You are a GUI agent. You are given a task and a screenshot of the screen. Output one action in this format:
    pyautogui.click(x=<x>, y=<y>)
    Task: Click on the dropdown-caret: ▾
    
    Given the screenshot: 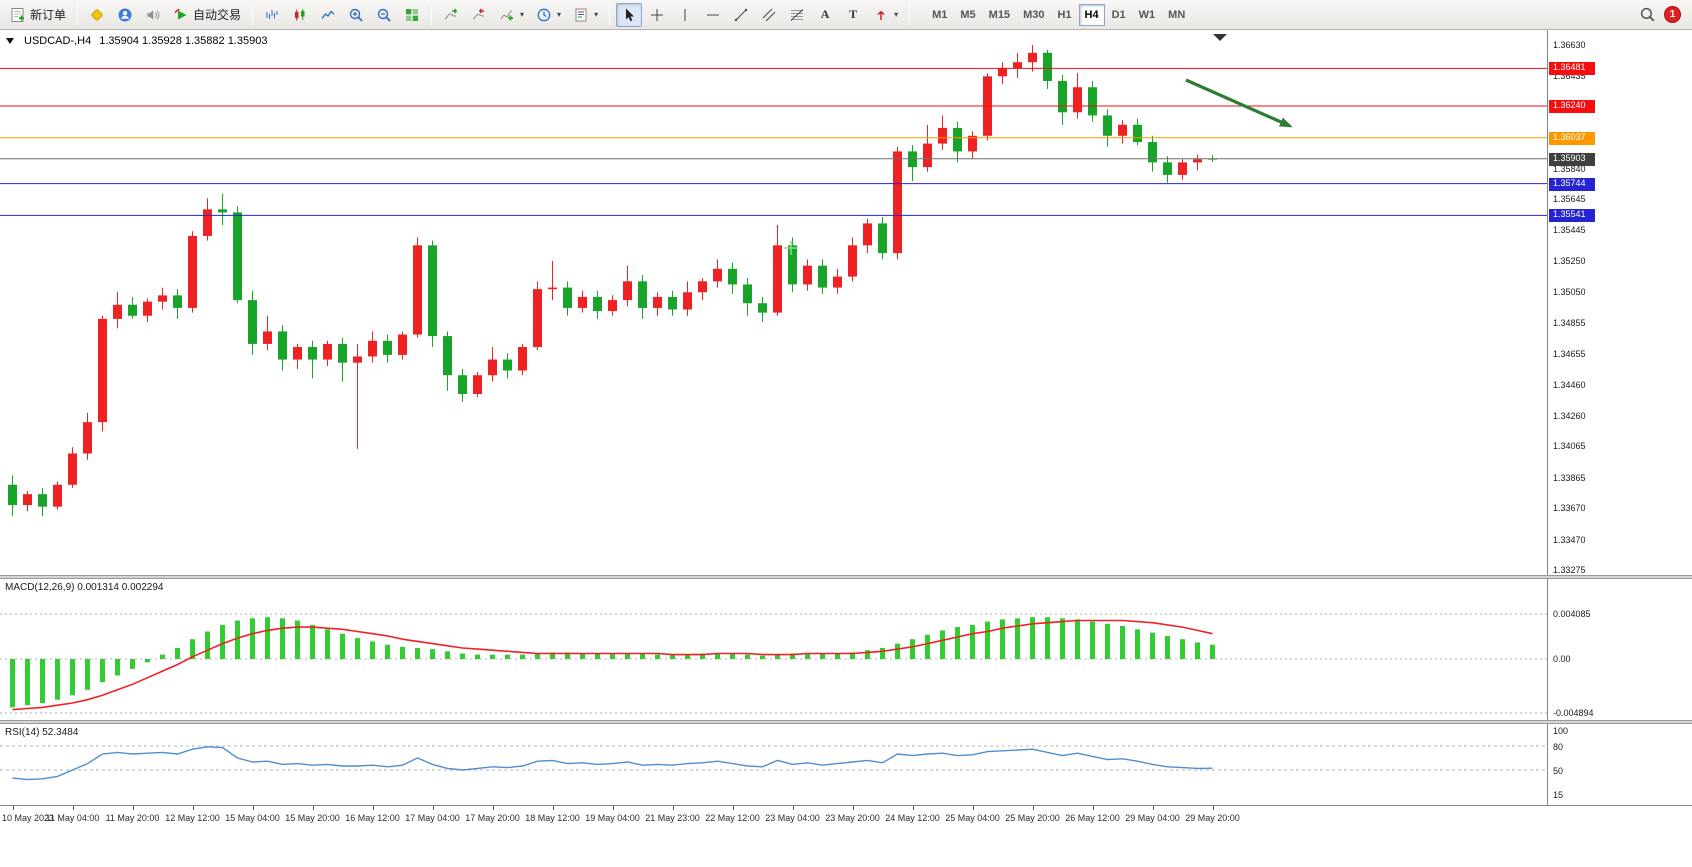 What is the action you would take?
    pyautogui.click(x=559, y=14)
    